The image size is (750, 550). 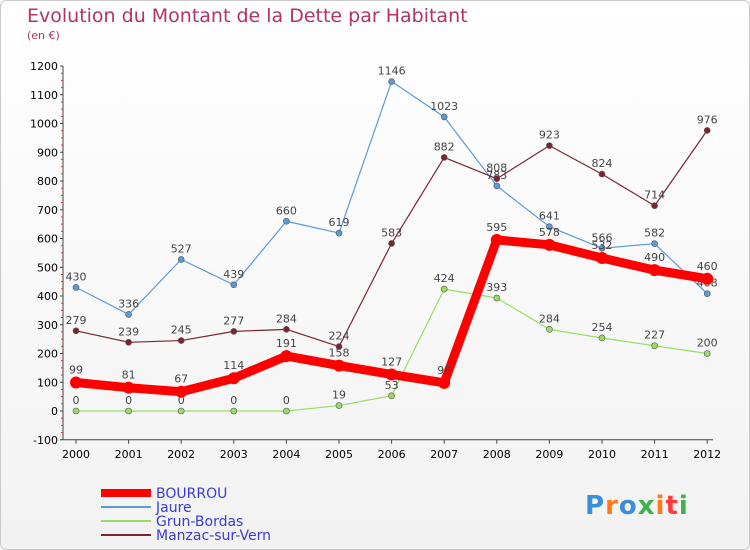 I want to click on x-tick-label: 2011, so click(x=655, y=454).